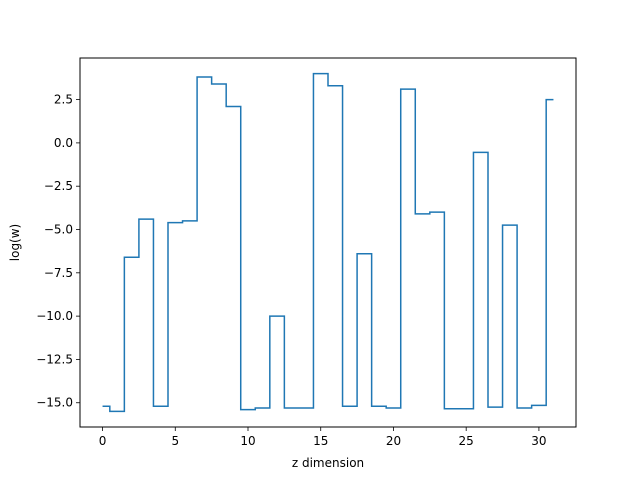 This screenshot has width=640, height=480. I want to click on y-tick-label: −5.0, so click(58, 230).